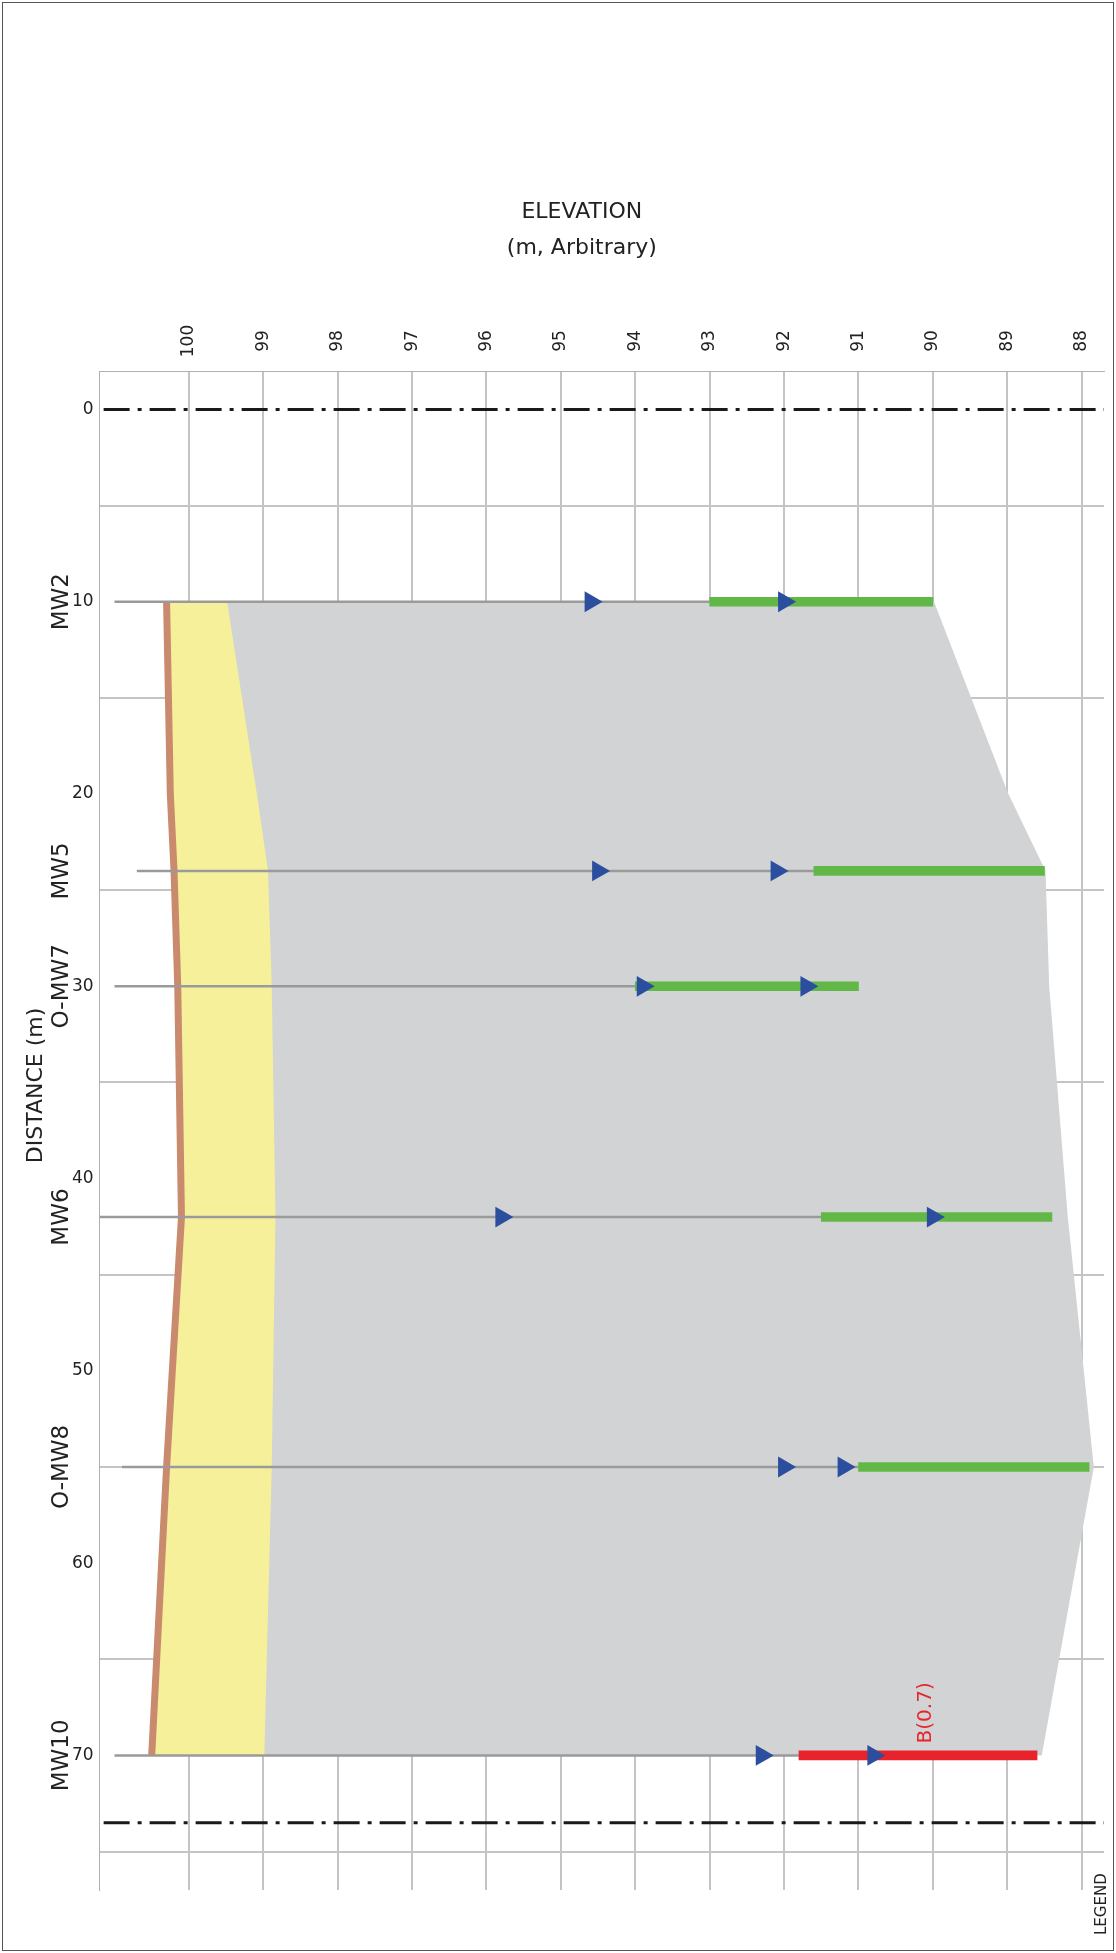 This screenshot has height=1953, width=1116. I want to click on x-tick-label: 89, so click(1005, 341).